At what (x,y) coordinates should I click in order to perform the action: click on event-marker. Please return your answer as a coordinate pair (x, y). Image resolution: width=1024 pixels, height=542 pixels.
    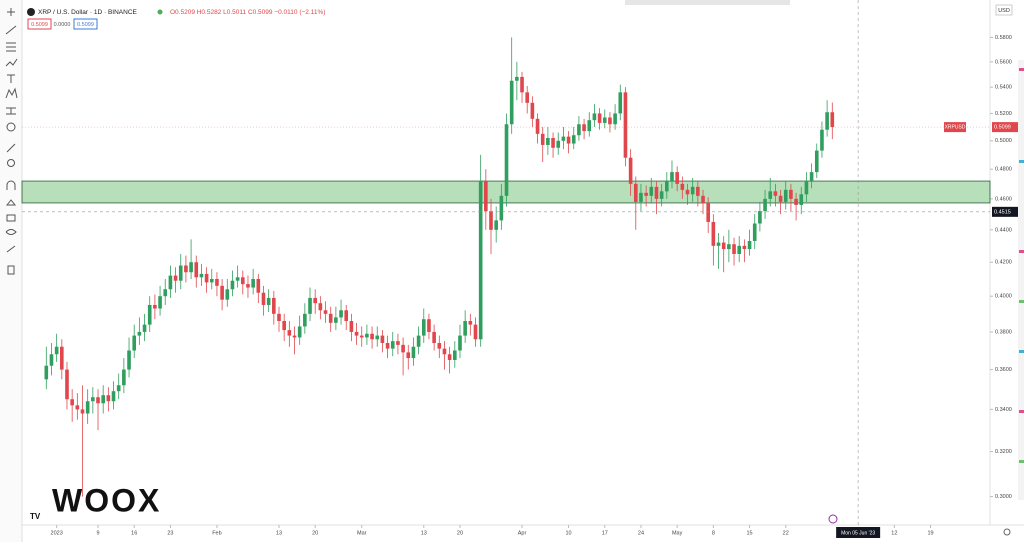
    Looking at the image, I should click on (833, 519).